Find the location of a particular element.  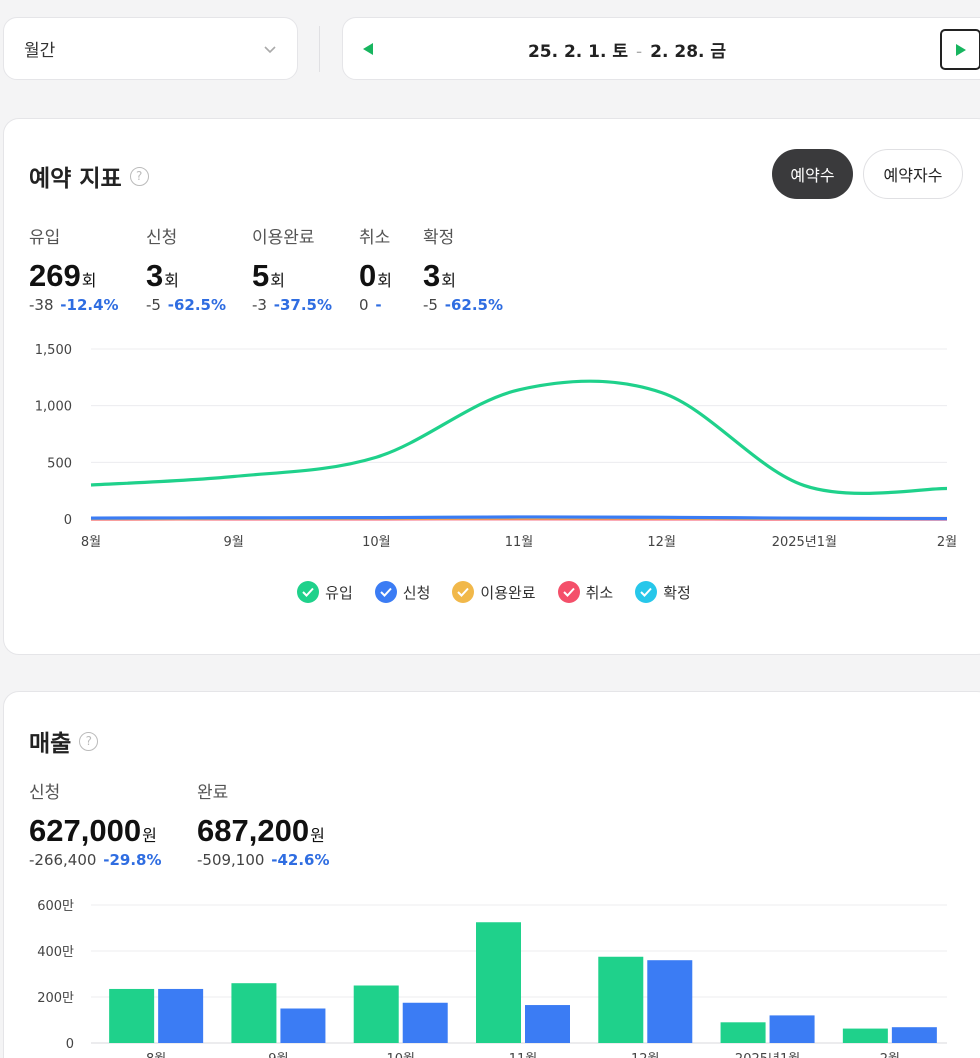

metric-revenue-apply: 신청 627,000원 -266,400 -29.8% is located at coordinates (113, 823).